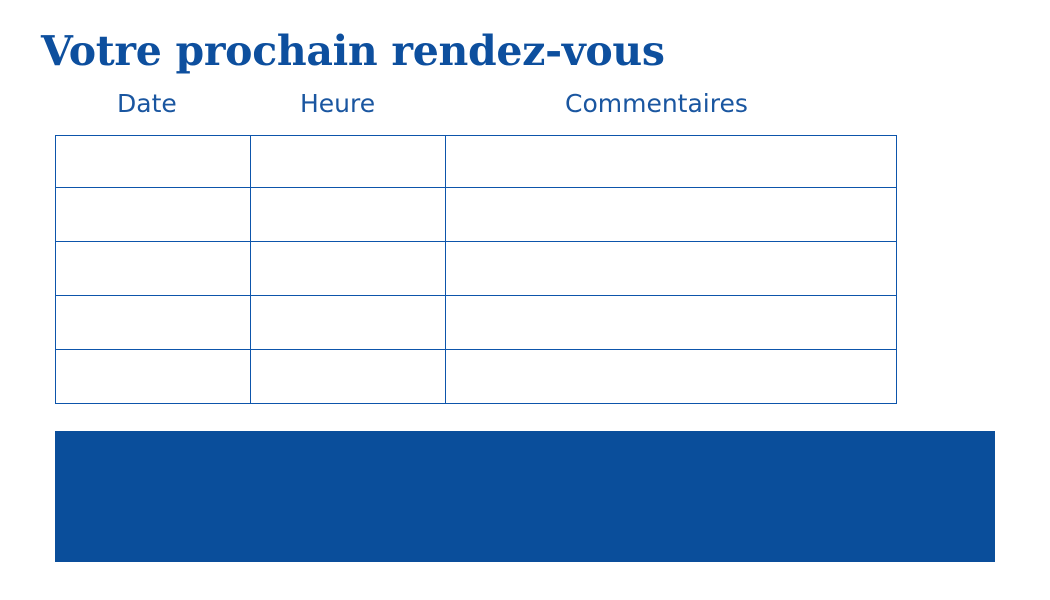 This screenshot has width=1050, height=600. Describe the element at coordinates (147, 103) in the screenshot. I see `column-caption-date: Date` at that location.